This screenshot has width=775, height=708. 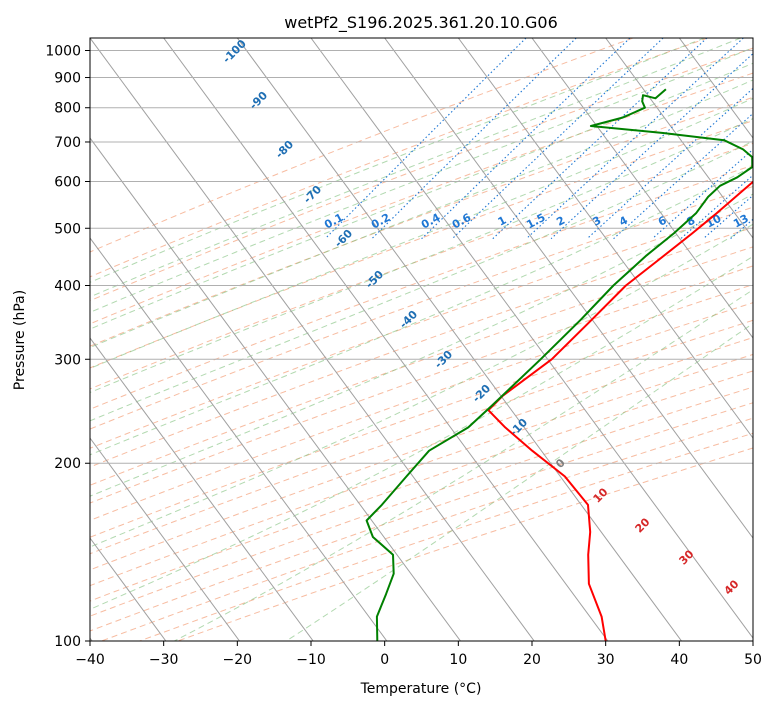 I want to click on x-tick-label: −30, so click(x=164, y=660).